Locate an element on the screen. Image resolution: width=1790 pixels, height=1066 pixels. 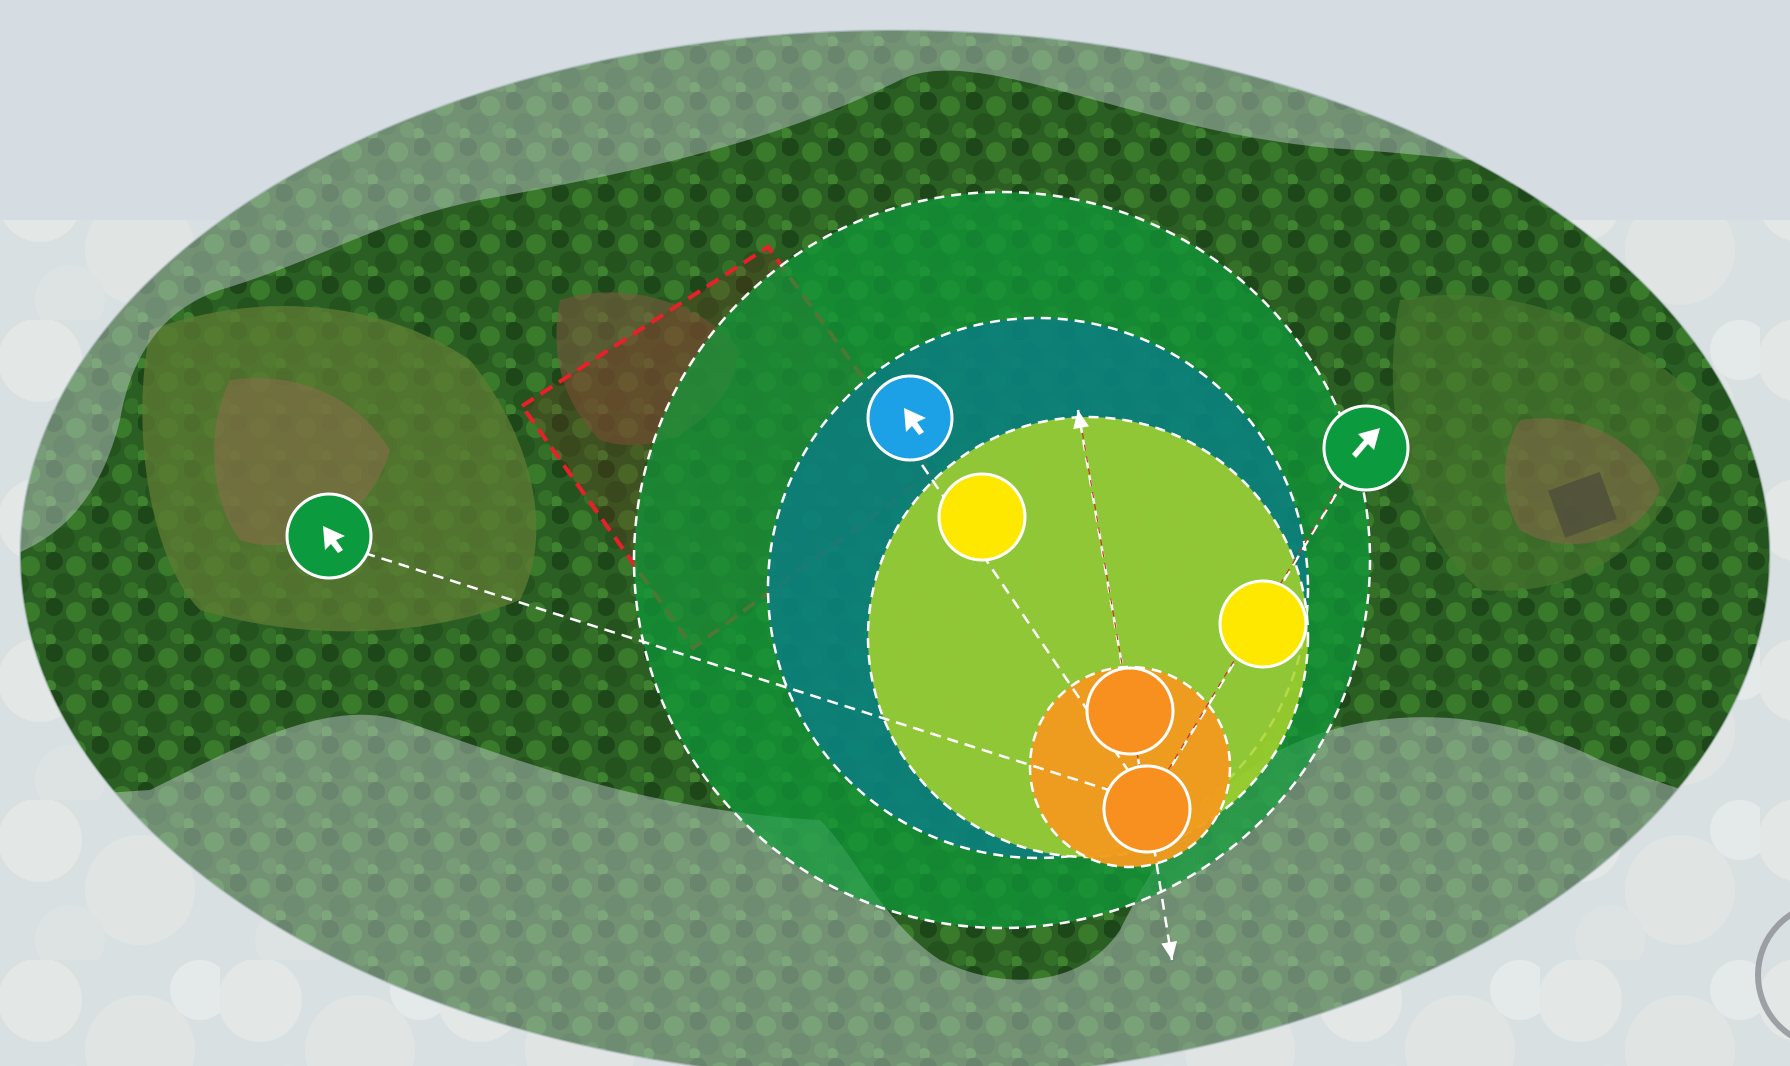
marker-green-left is located at coordinates (329, 536).